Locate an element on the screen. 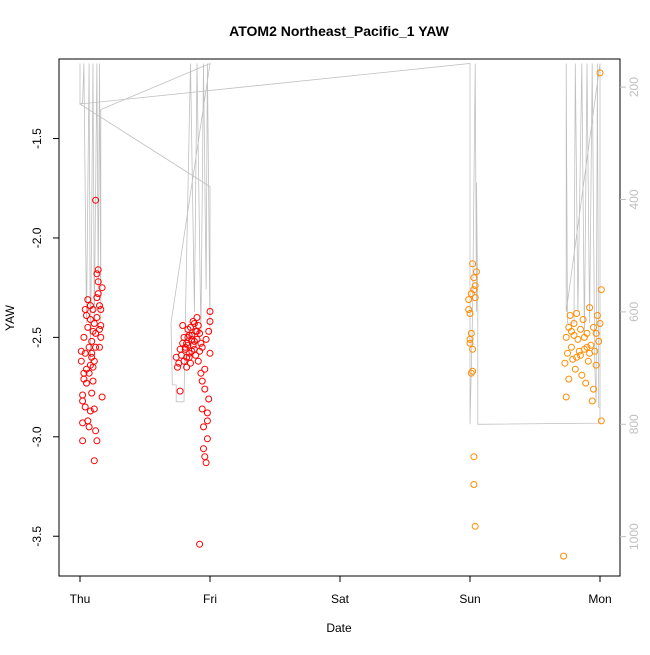 This screenshot has height=655, width=650. y2-tick-label: 400 is located at coordinates (634, 199).